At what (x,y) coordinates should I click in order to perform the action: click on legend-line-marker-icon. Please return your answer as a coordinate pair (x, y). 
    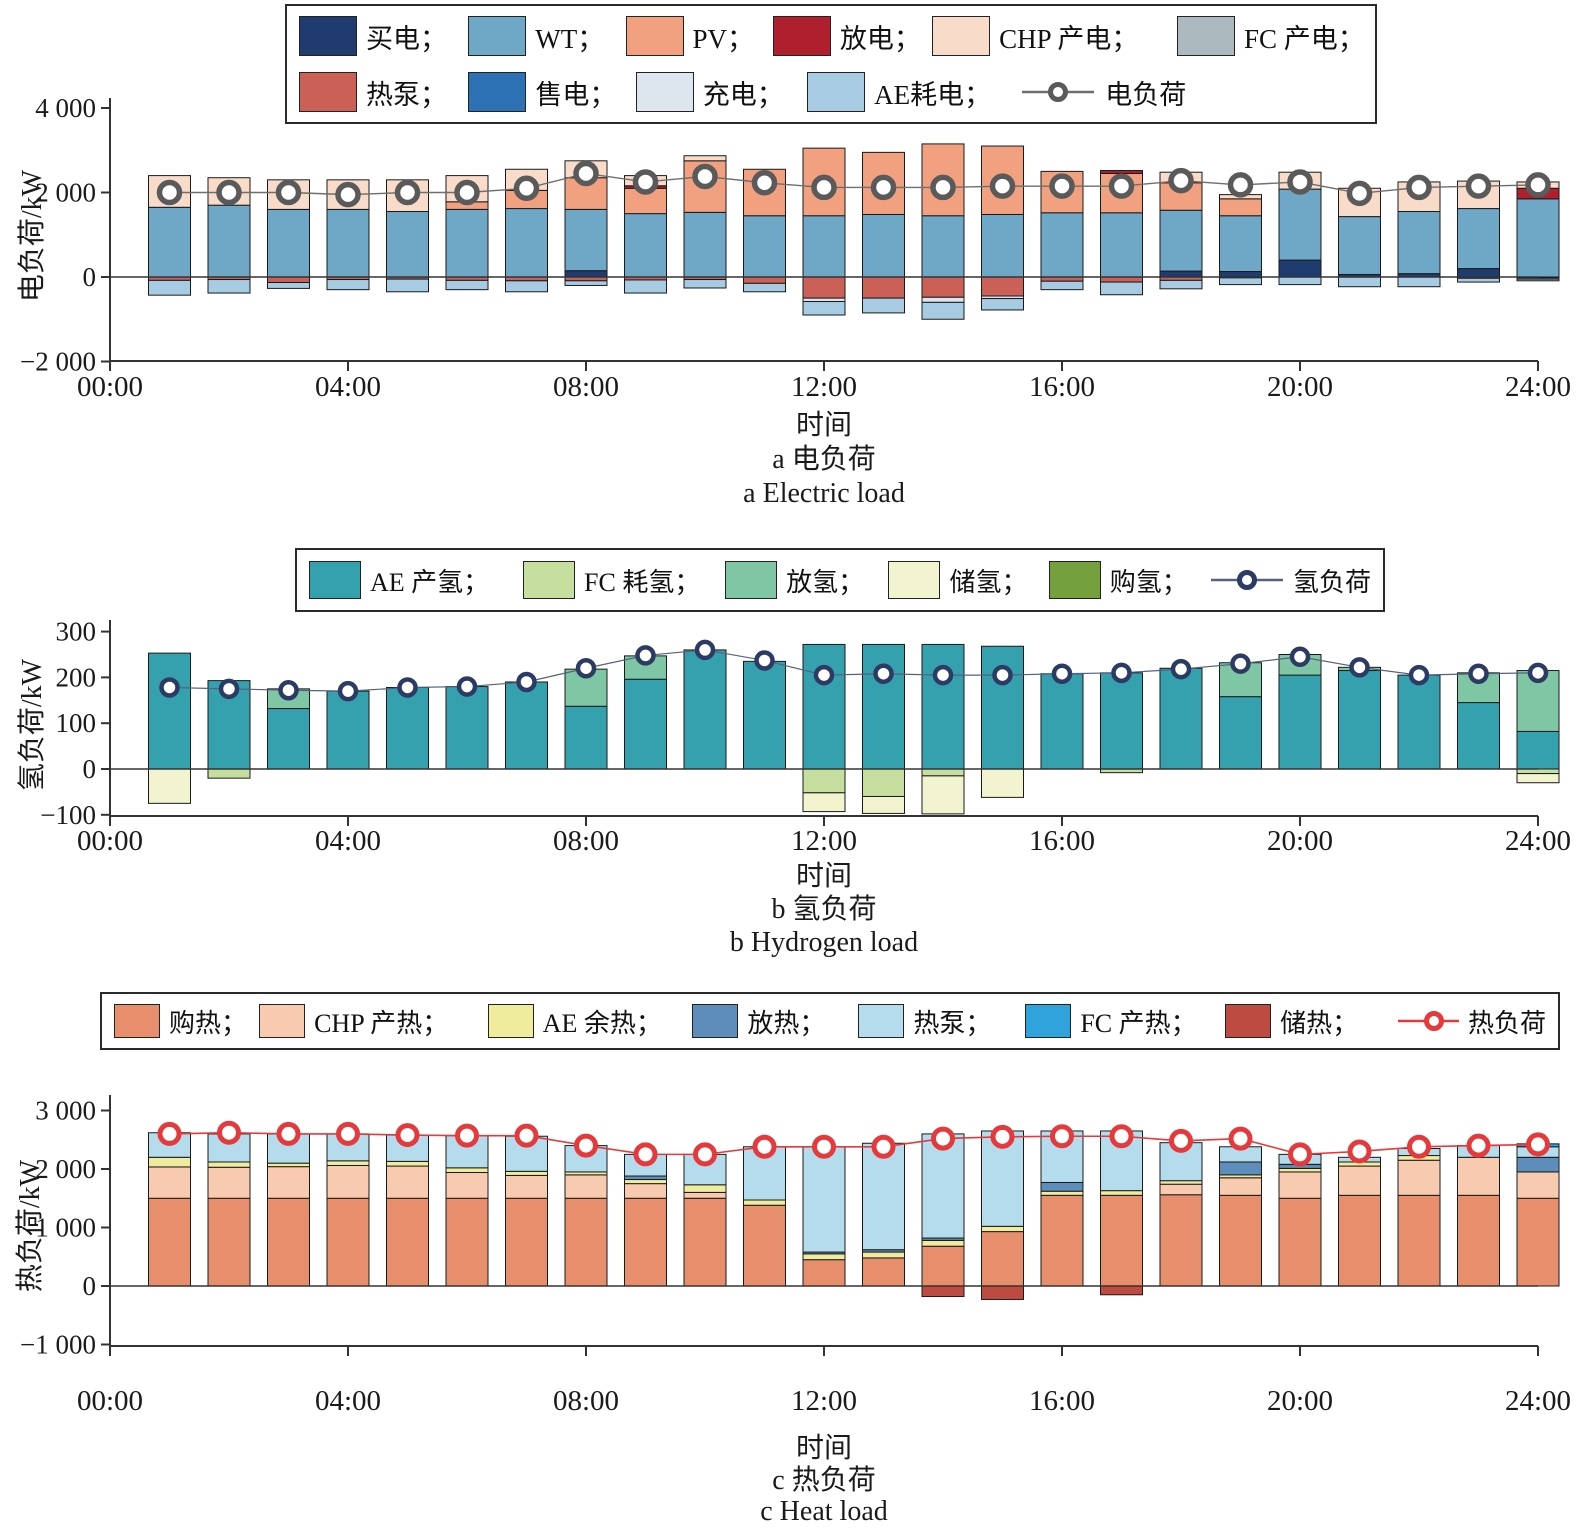
    Looking at the image, I should click on (1428, 1021).